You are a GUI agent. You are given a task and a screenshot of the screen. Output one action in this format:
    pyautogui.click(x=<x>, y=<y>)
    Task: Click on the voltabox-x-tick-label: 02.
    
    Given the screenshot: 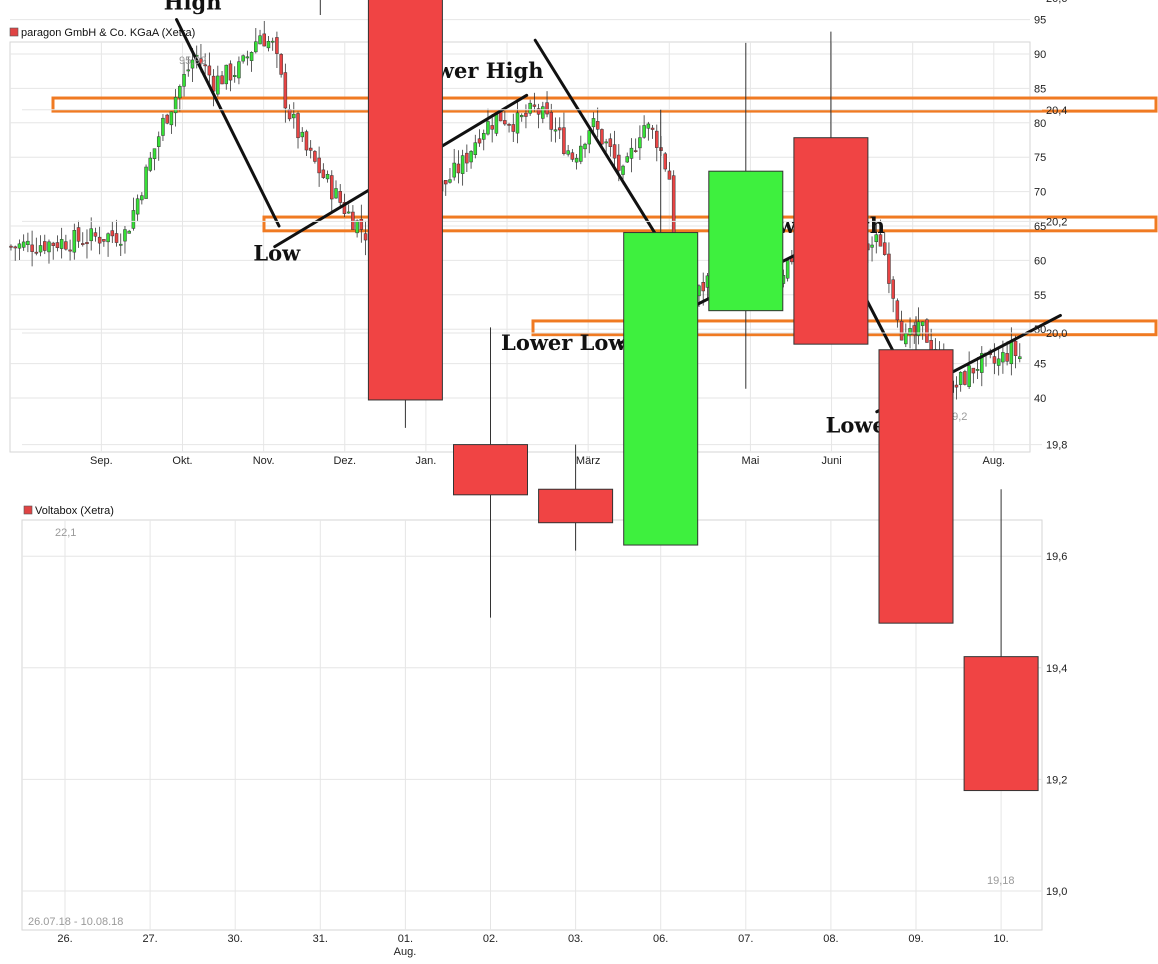 What is the action you would take?
    pyautogui.click(x=490, y=939)
    